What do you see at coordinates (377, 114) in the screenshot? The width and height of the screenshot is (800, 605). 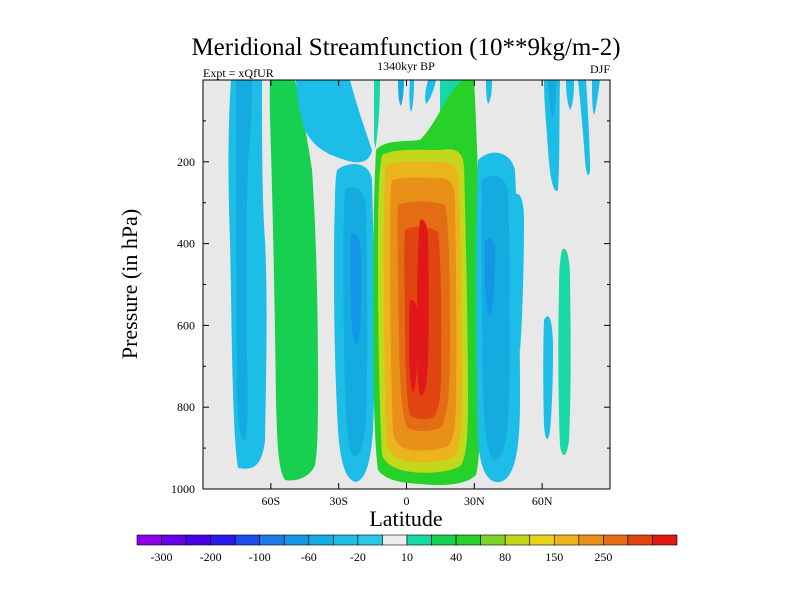 I see `region-hadley-cell-l1` at bounding box center [377, 114].